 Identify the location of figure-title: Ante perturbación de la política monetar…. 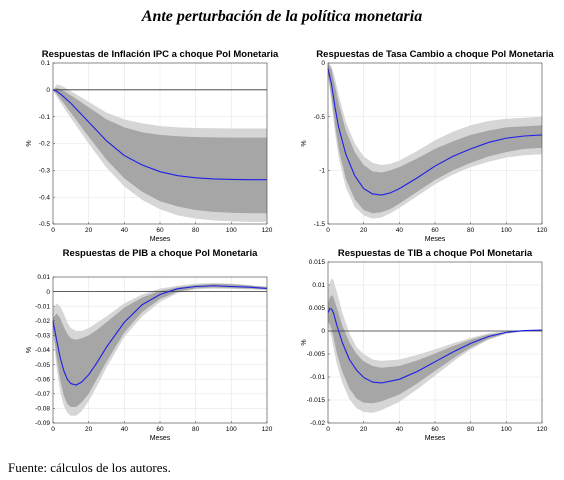
(282, 16).